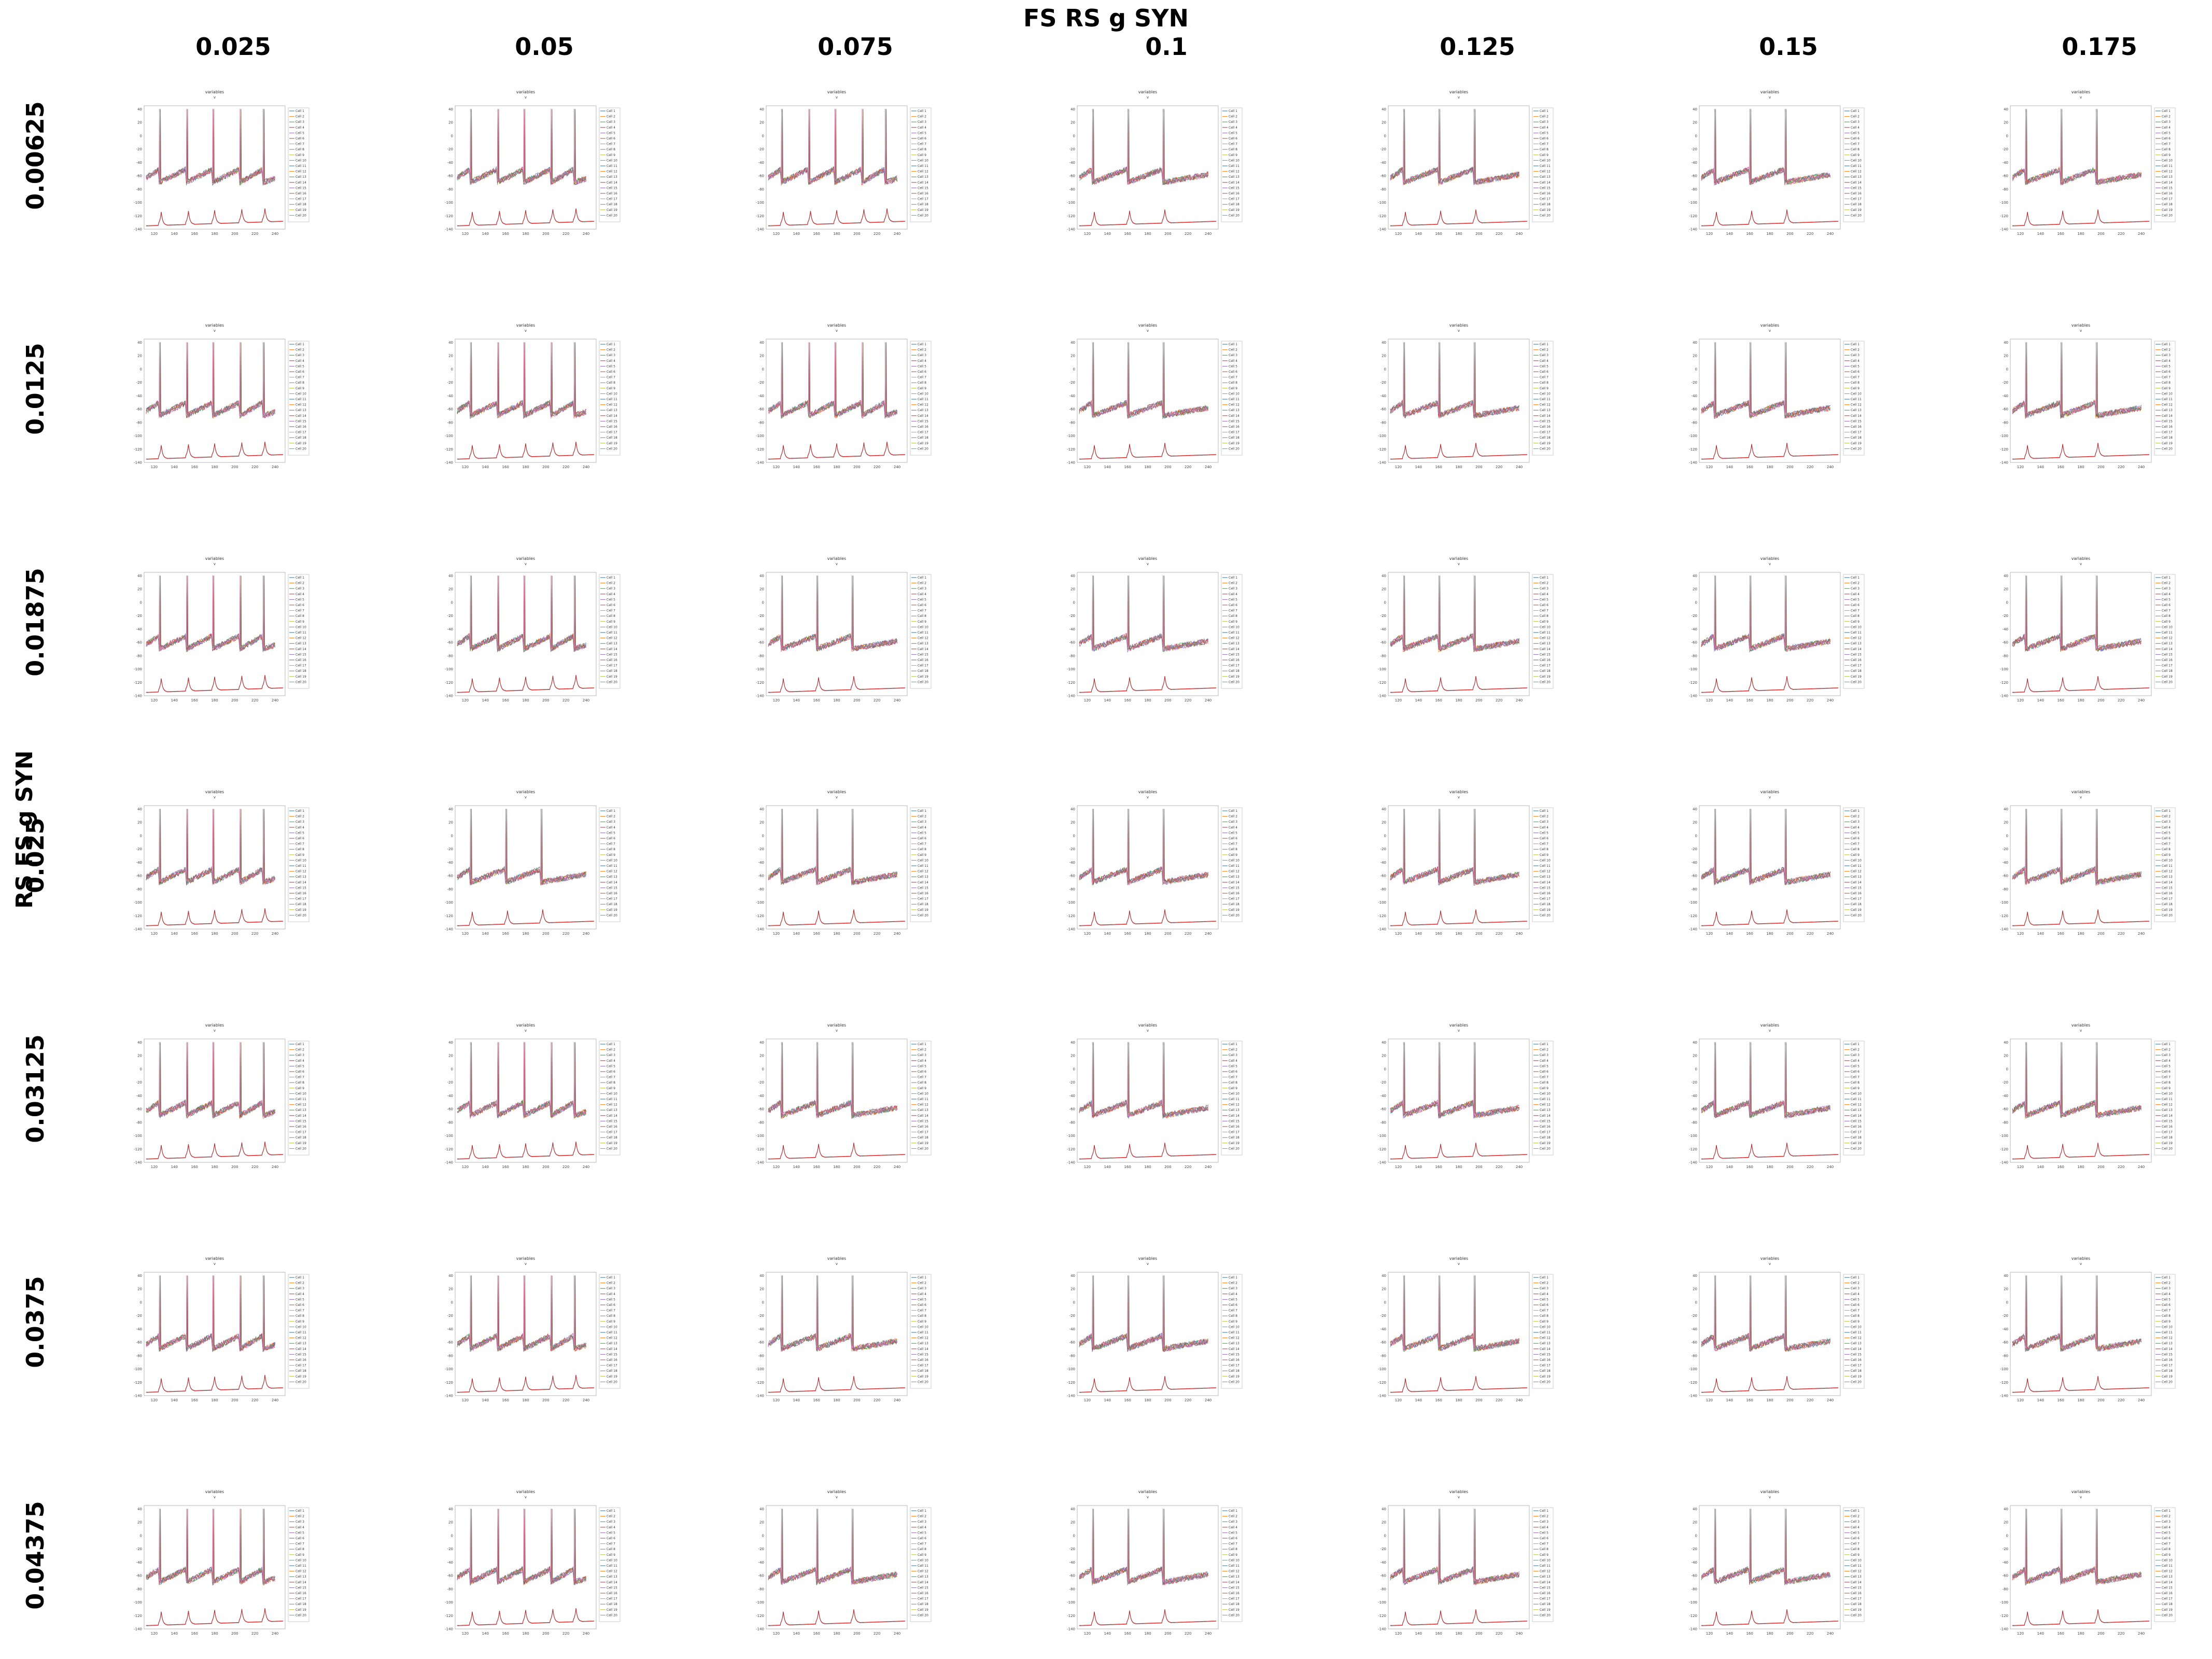 This screenshot has width=2212, height=1659. I want to click on legend-entry: Cell 10, so click(612, 1560).